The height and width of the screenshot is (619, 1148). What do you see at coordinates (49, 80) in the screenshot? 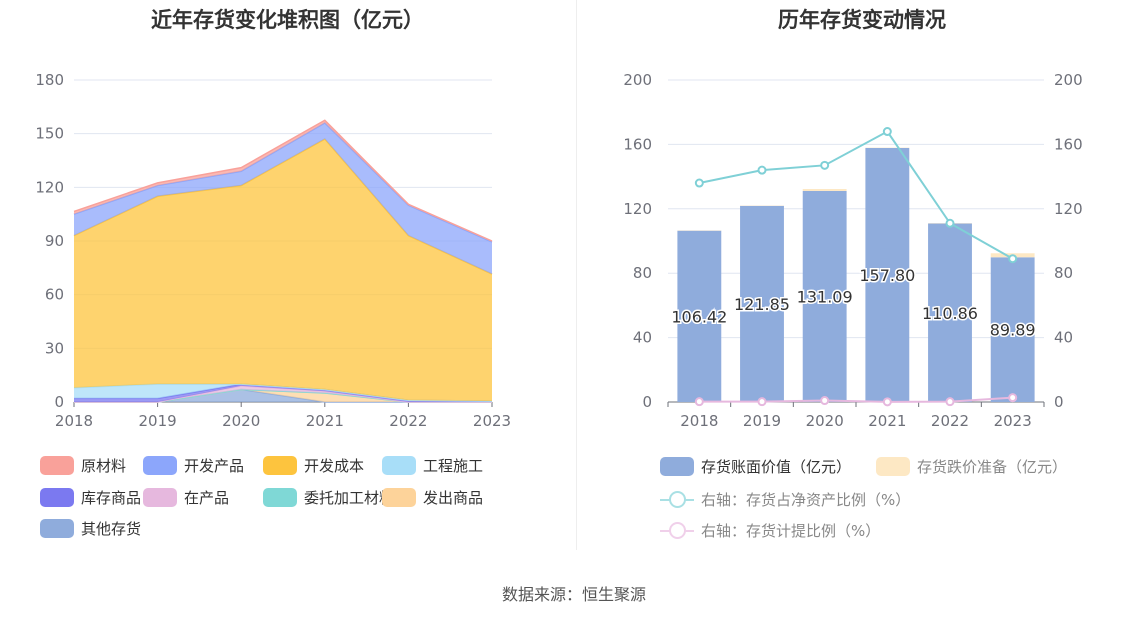
I see `y-tick-label: 180` at bounding box center [49, 80].